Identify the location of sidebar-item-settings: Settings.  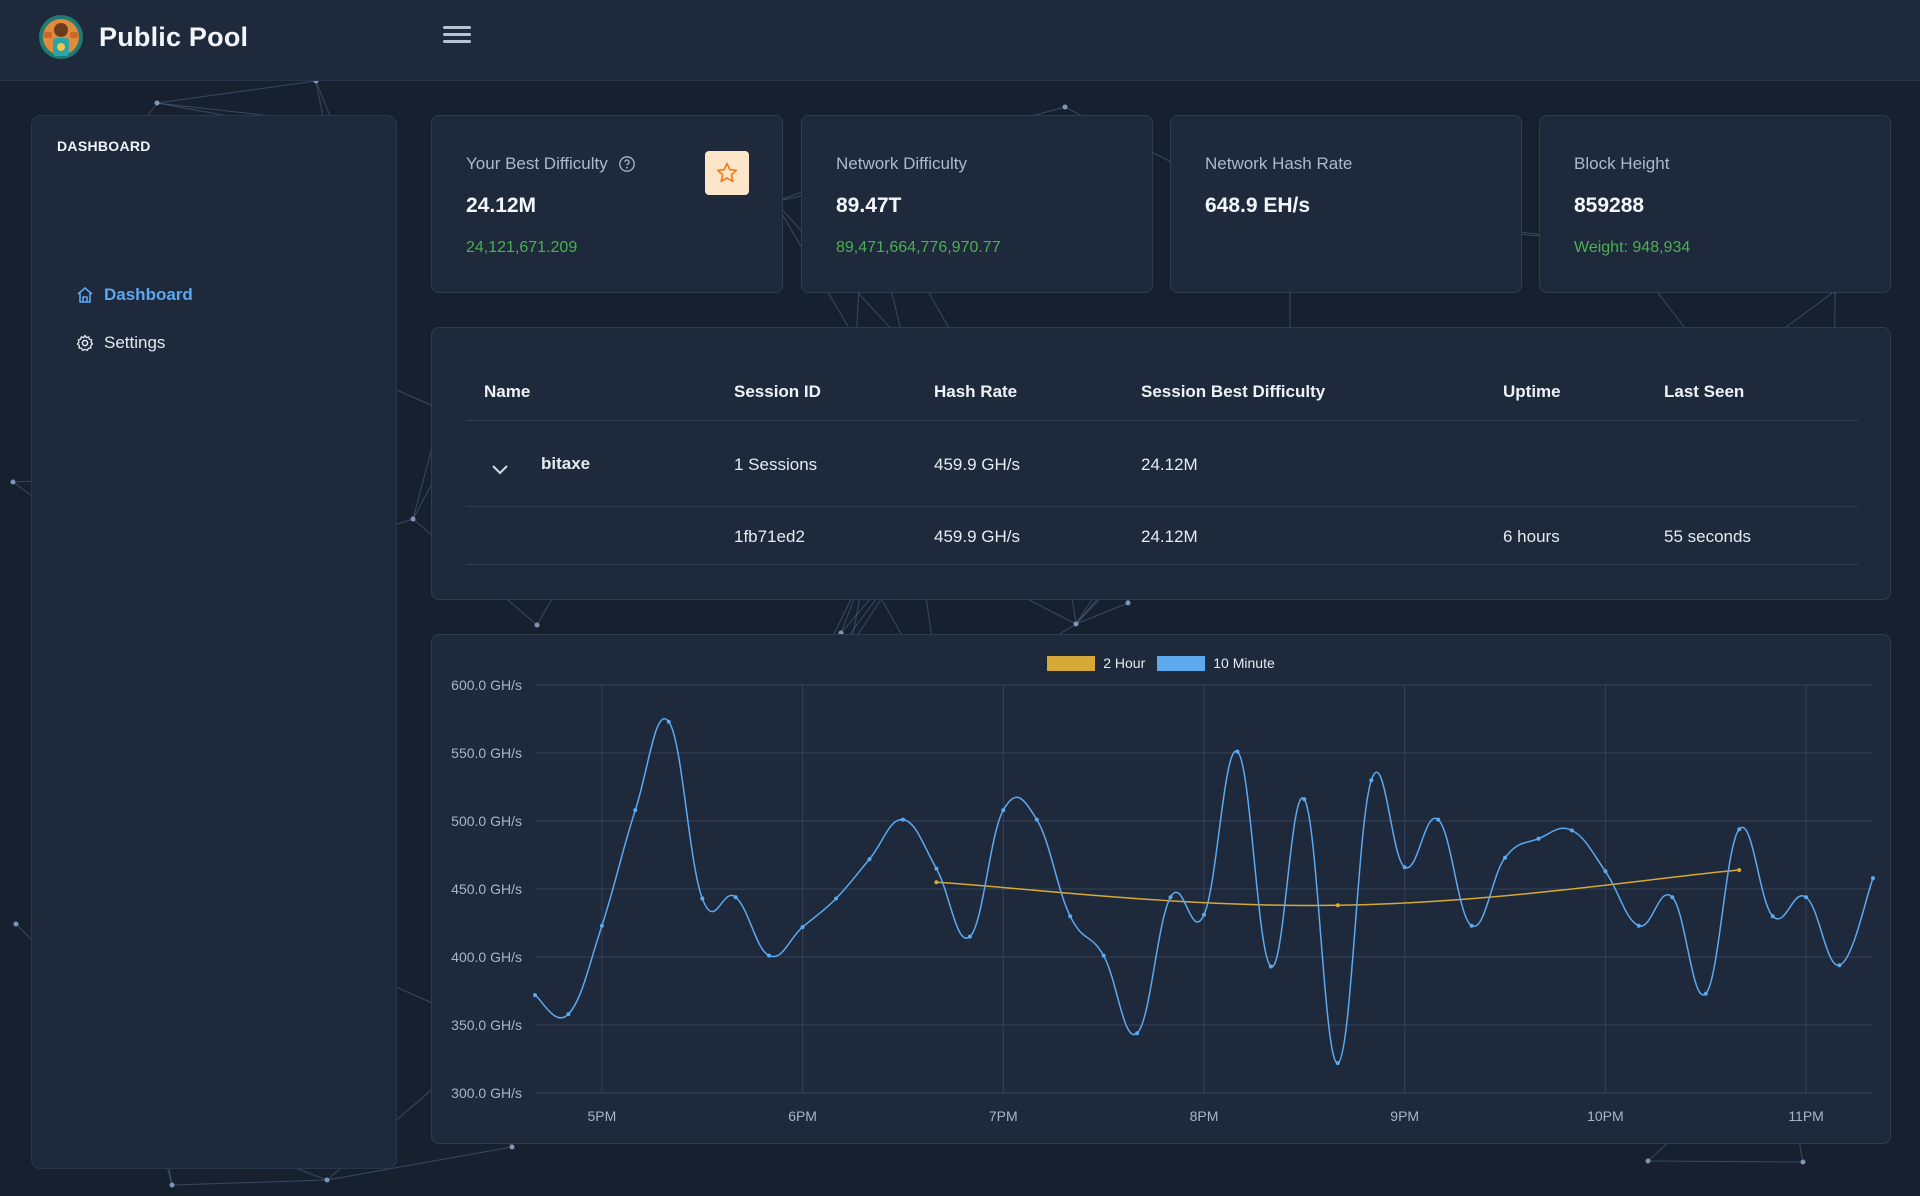
(120, 343).